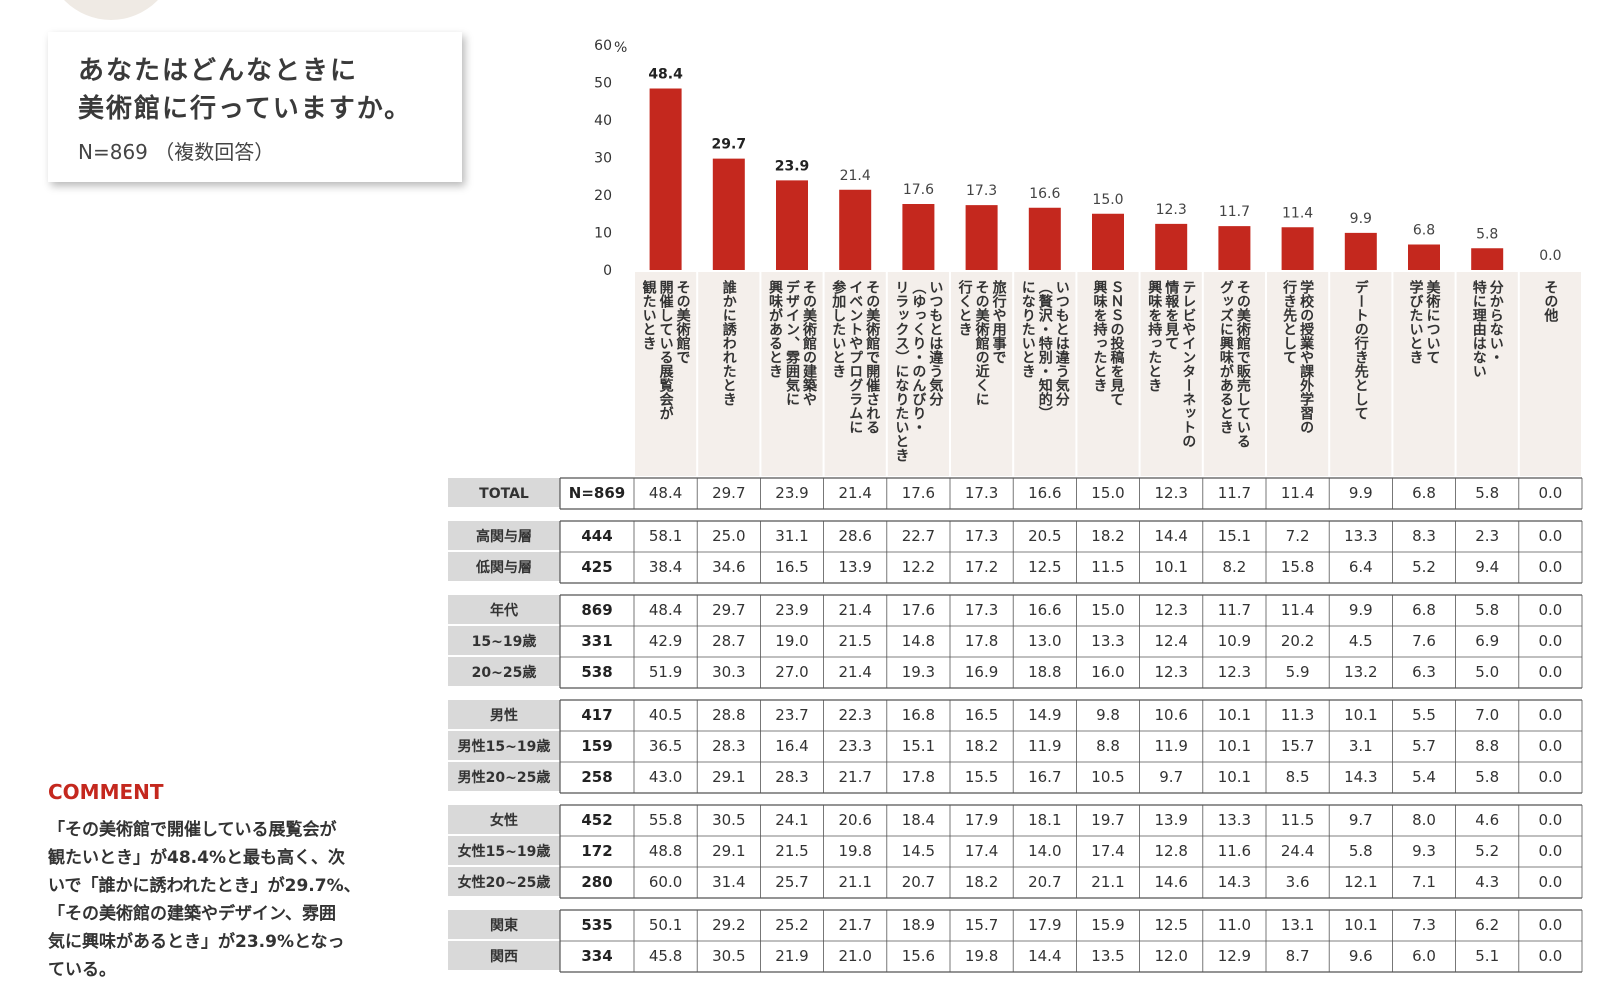  What do you see at coordinates (1487, 493) in the screenshot?
I see `table-cell: 5.8` at bounding box center [1487, 493].